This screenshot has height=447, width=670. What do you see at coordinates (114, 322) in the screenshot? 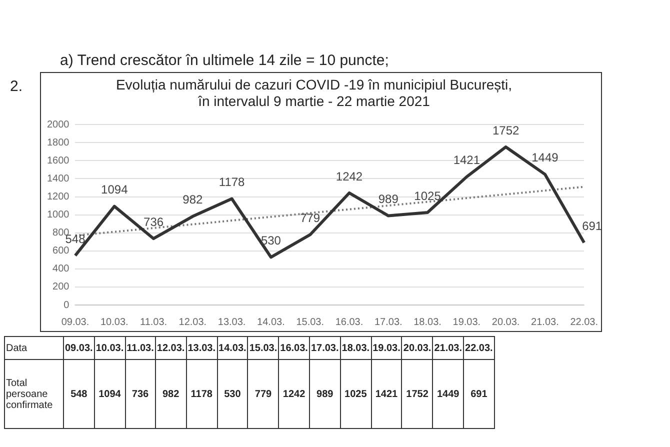
I see `x-tick-label: 10.03.` at bounding box center [114, 322].